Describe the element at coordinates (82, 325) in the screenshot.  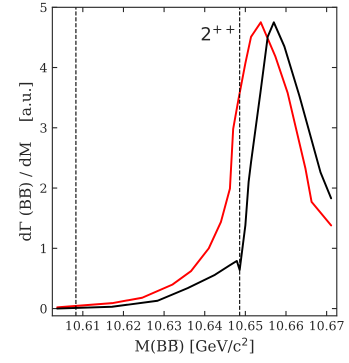
I see `x-tick-label: 10.61` at that location.